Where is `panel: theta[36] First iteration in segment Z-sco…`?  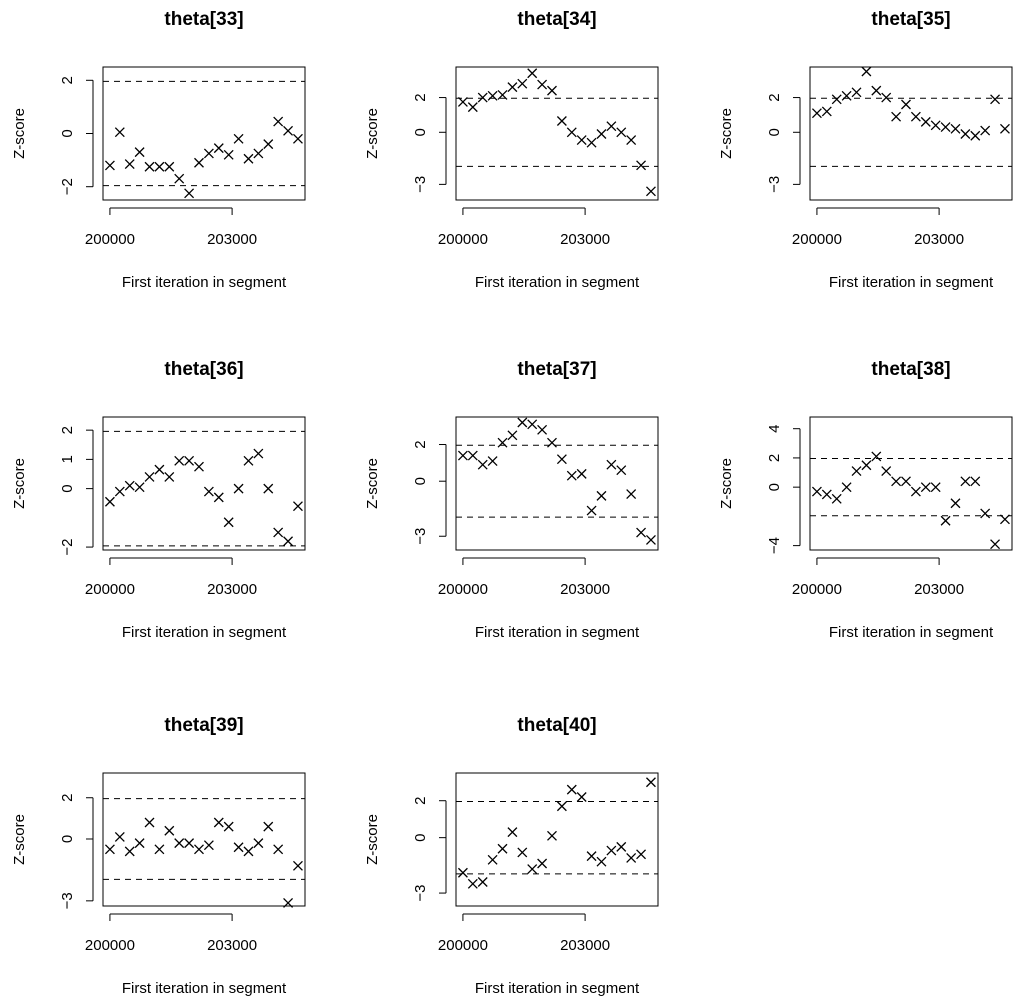
panel: theta[36] First iteration in segment Z-sco… is located at coordinates (158, 500).